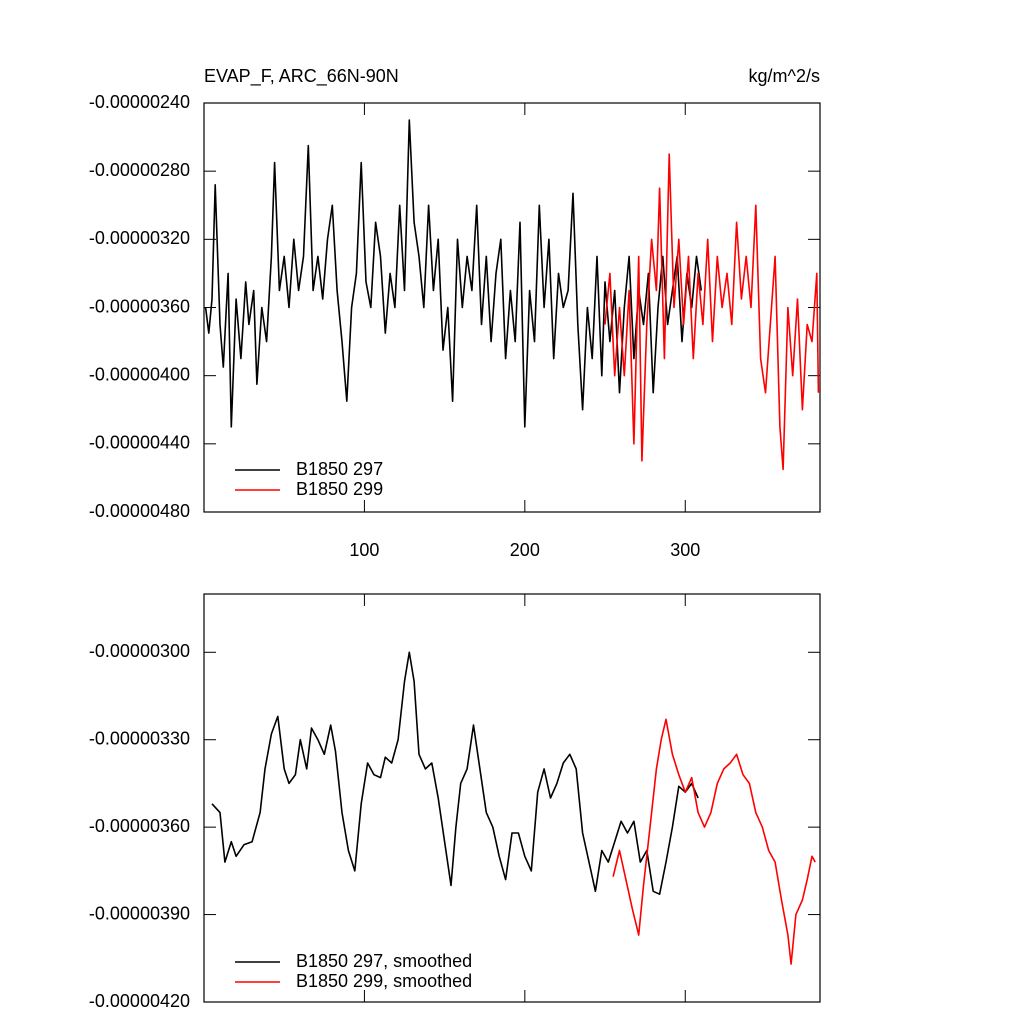 The image size is (1024, 1024). I want to click on y-tick-label: -0.00000240, so click(139, 102).